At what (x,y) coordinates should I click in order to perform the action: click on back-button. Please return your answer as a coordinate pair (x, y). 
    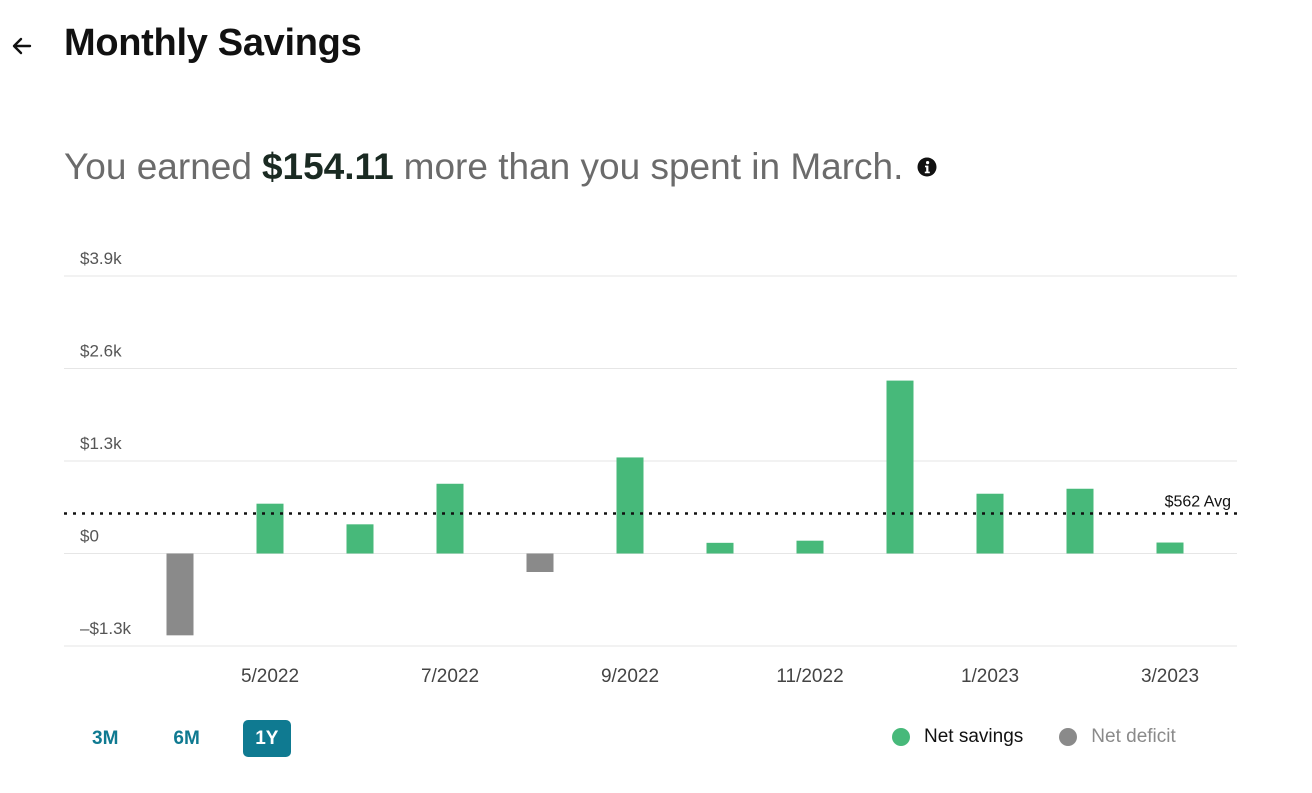
    Looking at the image, I should click on (22, 46).